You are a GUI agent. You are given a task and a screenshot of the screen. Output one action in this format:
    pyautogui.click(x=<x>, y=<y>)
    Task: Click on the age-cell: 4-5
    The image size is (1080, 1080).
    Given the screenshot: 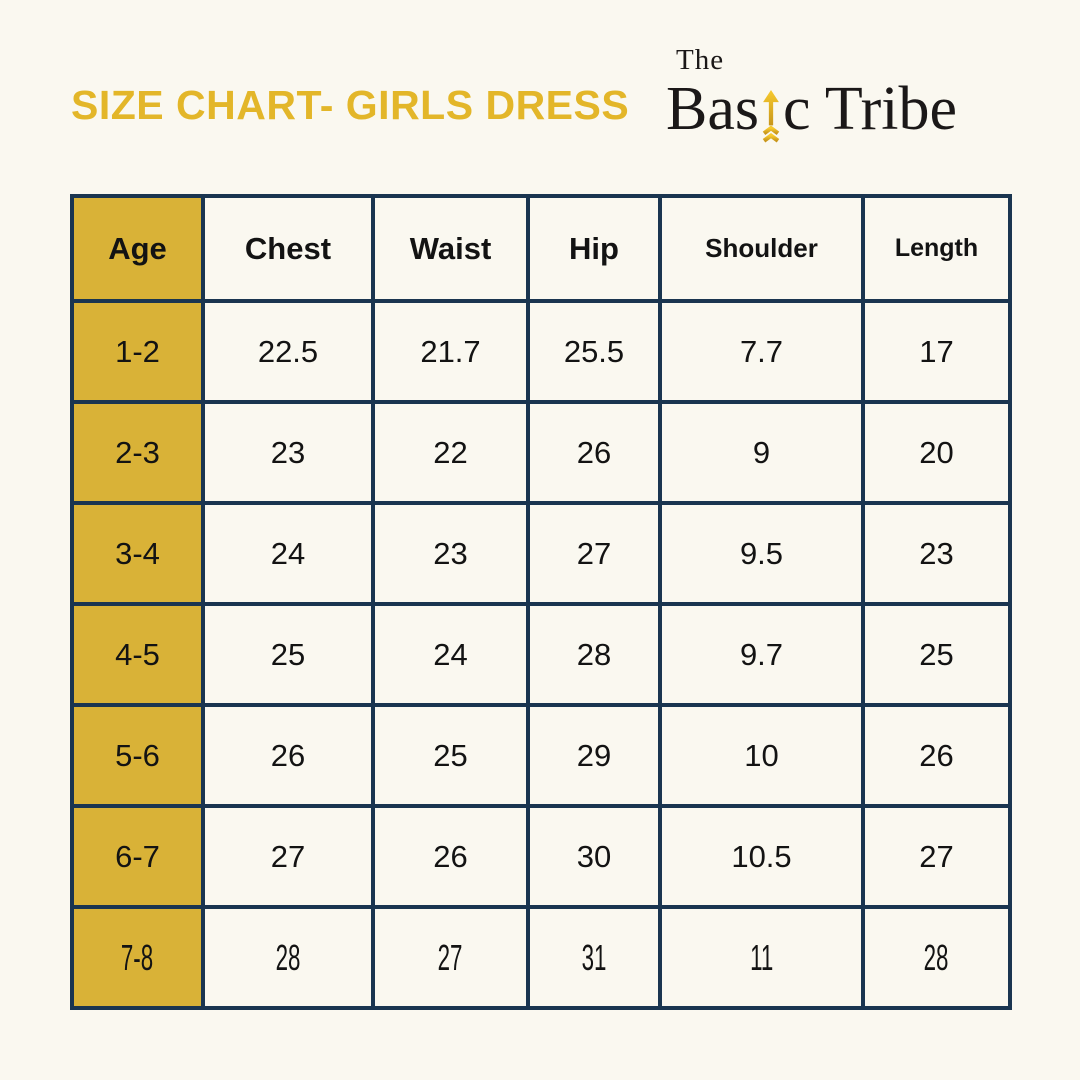 What is the action you would take?
    pyautogui.click(x=137, y=654)
    